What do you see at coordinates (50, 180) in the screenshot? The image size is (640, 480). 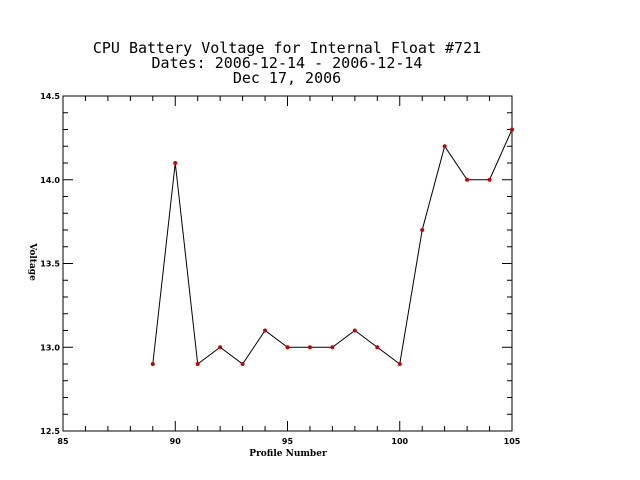 I see `y-tick-label: 14.0` at bounding box center [50, 180].